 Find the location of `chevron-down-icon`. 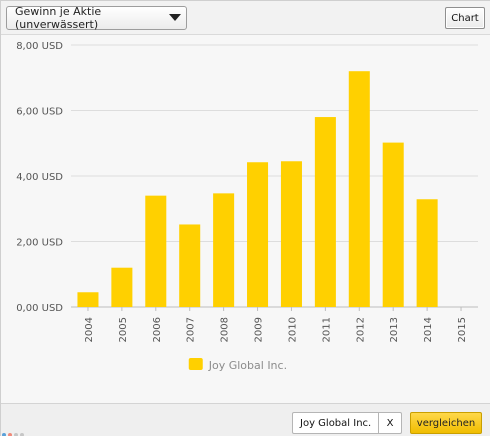

chevron-down-icon is located at coordinates (175, 17).